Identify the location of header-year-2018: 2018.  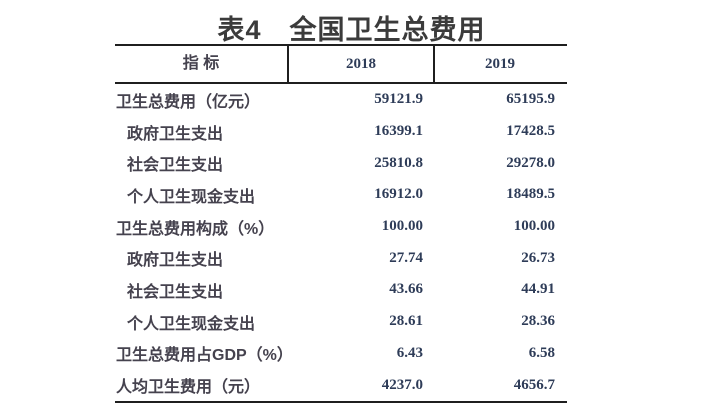
(362, 64).